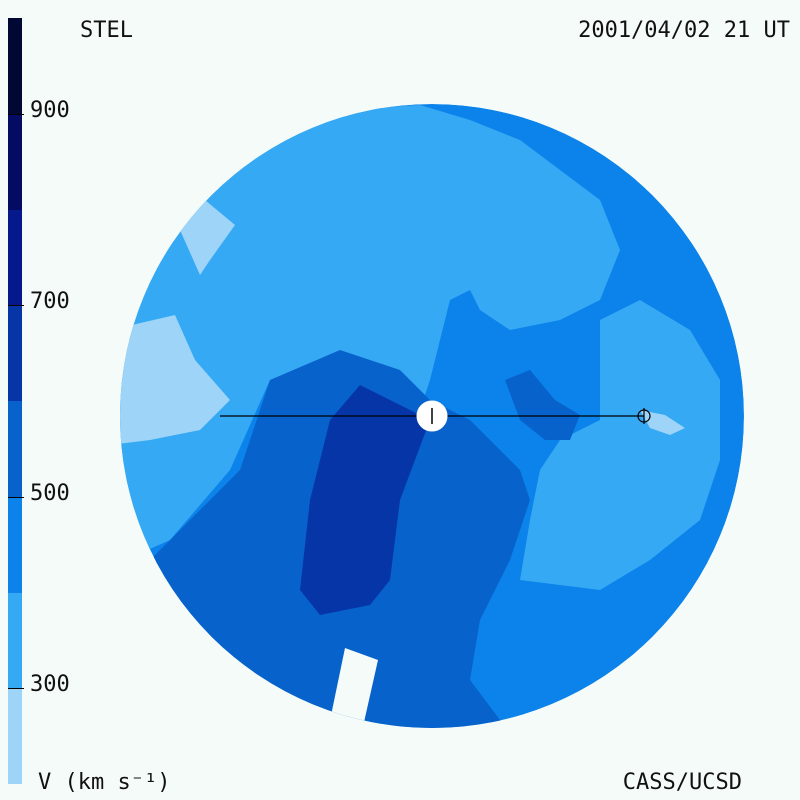 This screenshot has width=800, height=800. Describe the element at coordinates (207, 237) in the screenshot. I see `region-lightest-northwest` at that location.